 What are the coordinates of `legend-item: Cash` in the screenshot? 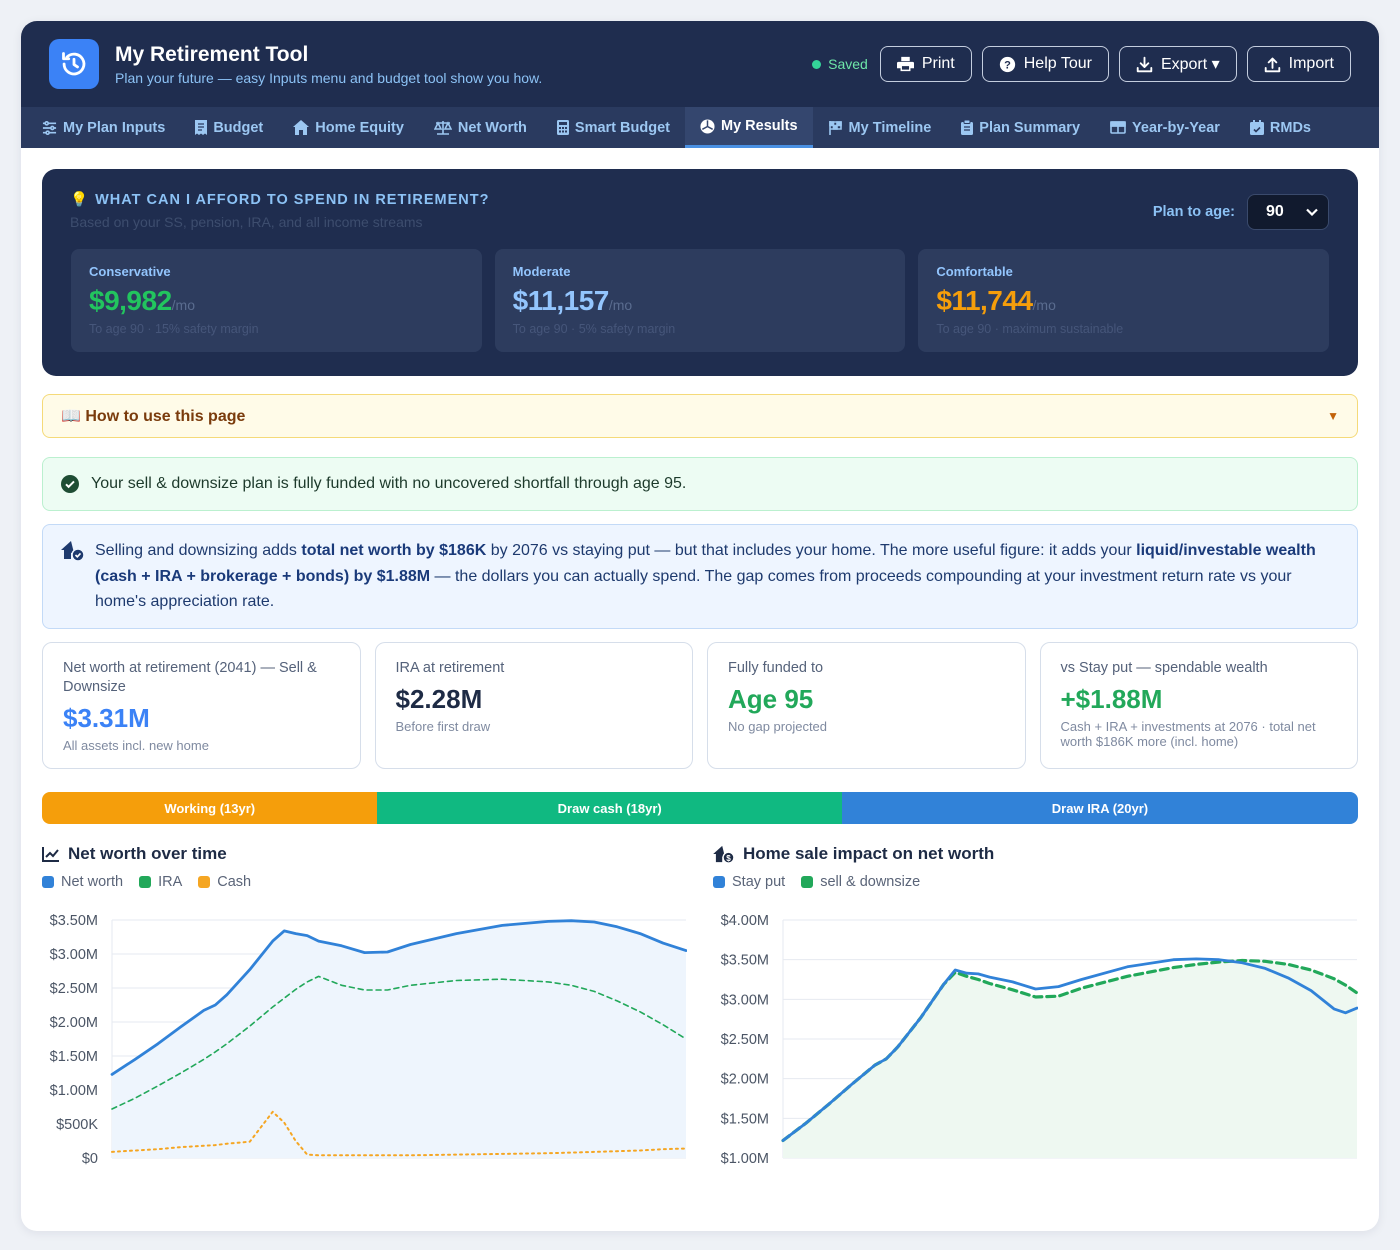 It's located at (224, 882).